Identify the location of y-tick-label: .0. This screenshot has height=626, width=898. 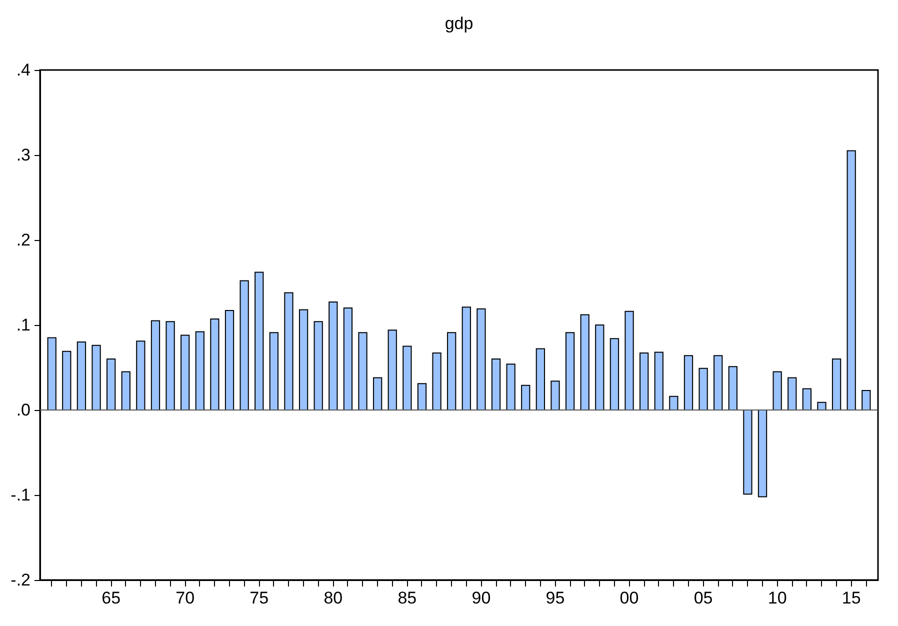
(23, 410).